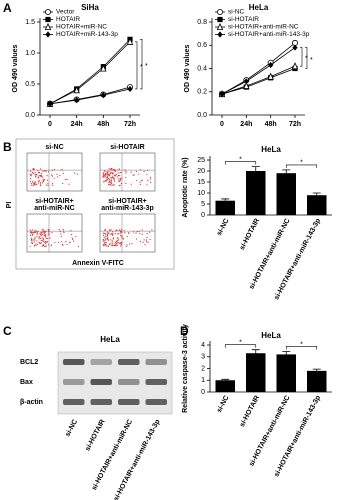  I want to click on y-tick-label: 2, so click(203, 368).